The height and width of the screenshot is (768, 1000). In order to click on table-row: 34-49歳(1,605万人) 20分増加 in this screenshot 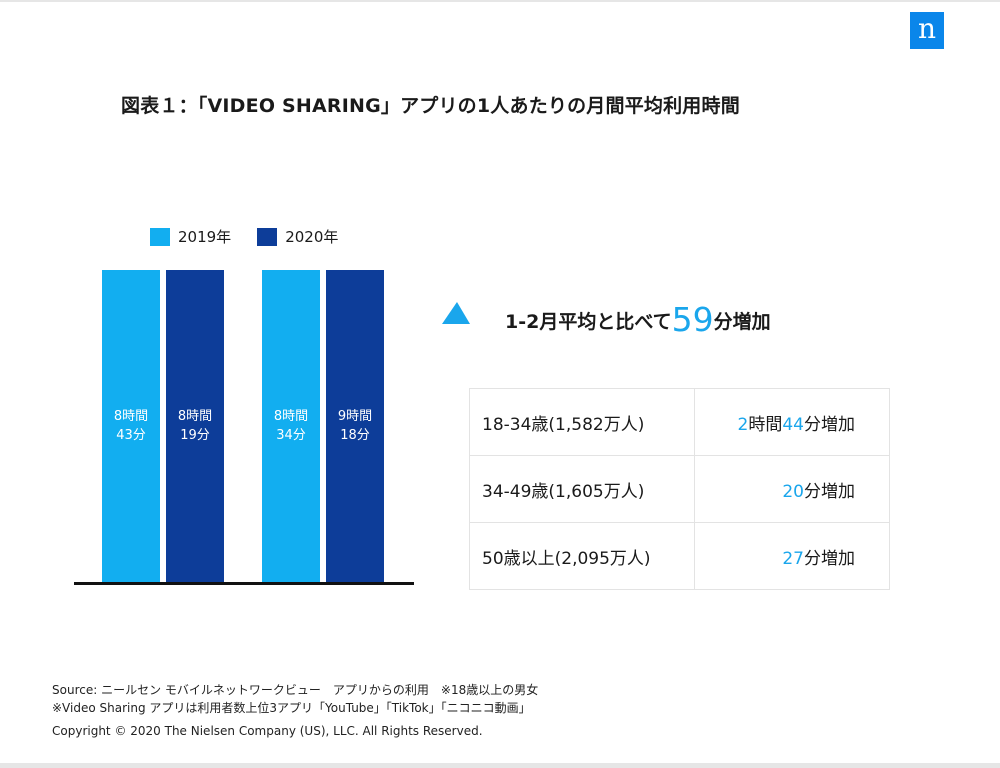, I will do `click(679, 489)`.